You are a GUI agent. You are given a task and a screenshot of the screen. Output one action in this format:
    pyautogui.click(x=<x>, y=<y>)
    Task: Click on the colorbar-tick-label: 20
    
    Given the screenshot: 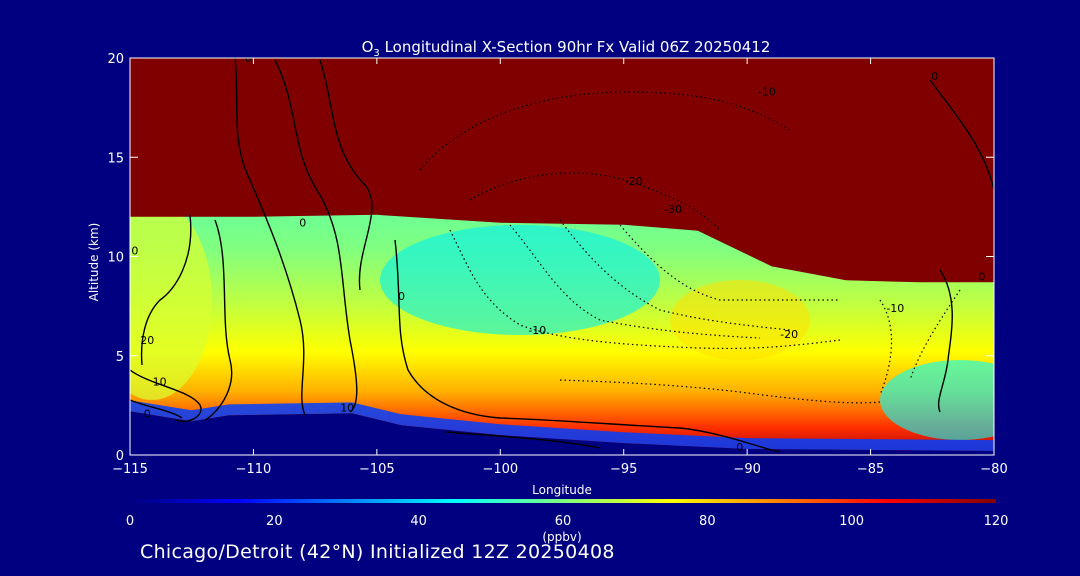 What is the action you would take?
    pyautogui.click(x=274, y=521)
    